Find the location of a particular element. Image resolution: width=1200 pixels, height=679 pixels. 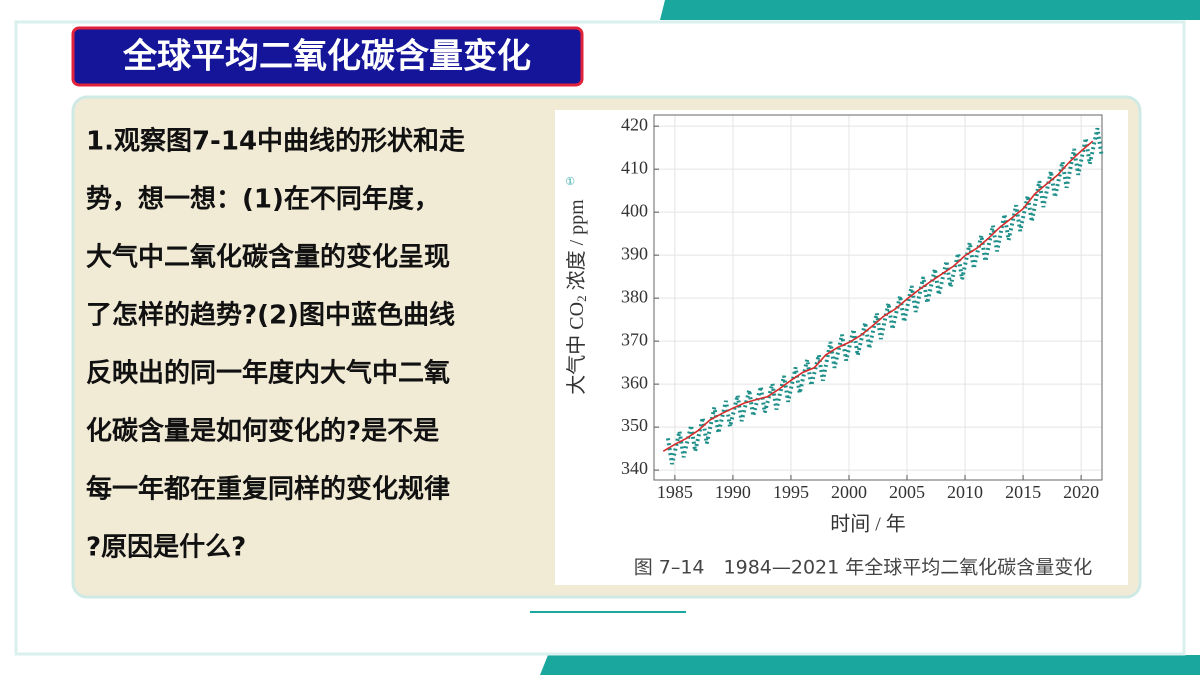

y-label-sub: 2 is located at coordinates (581, 298).